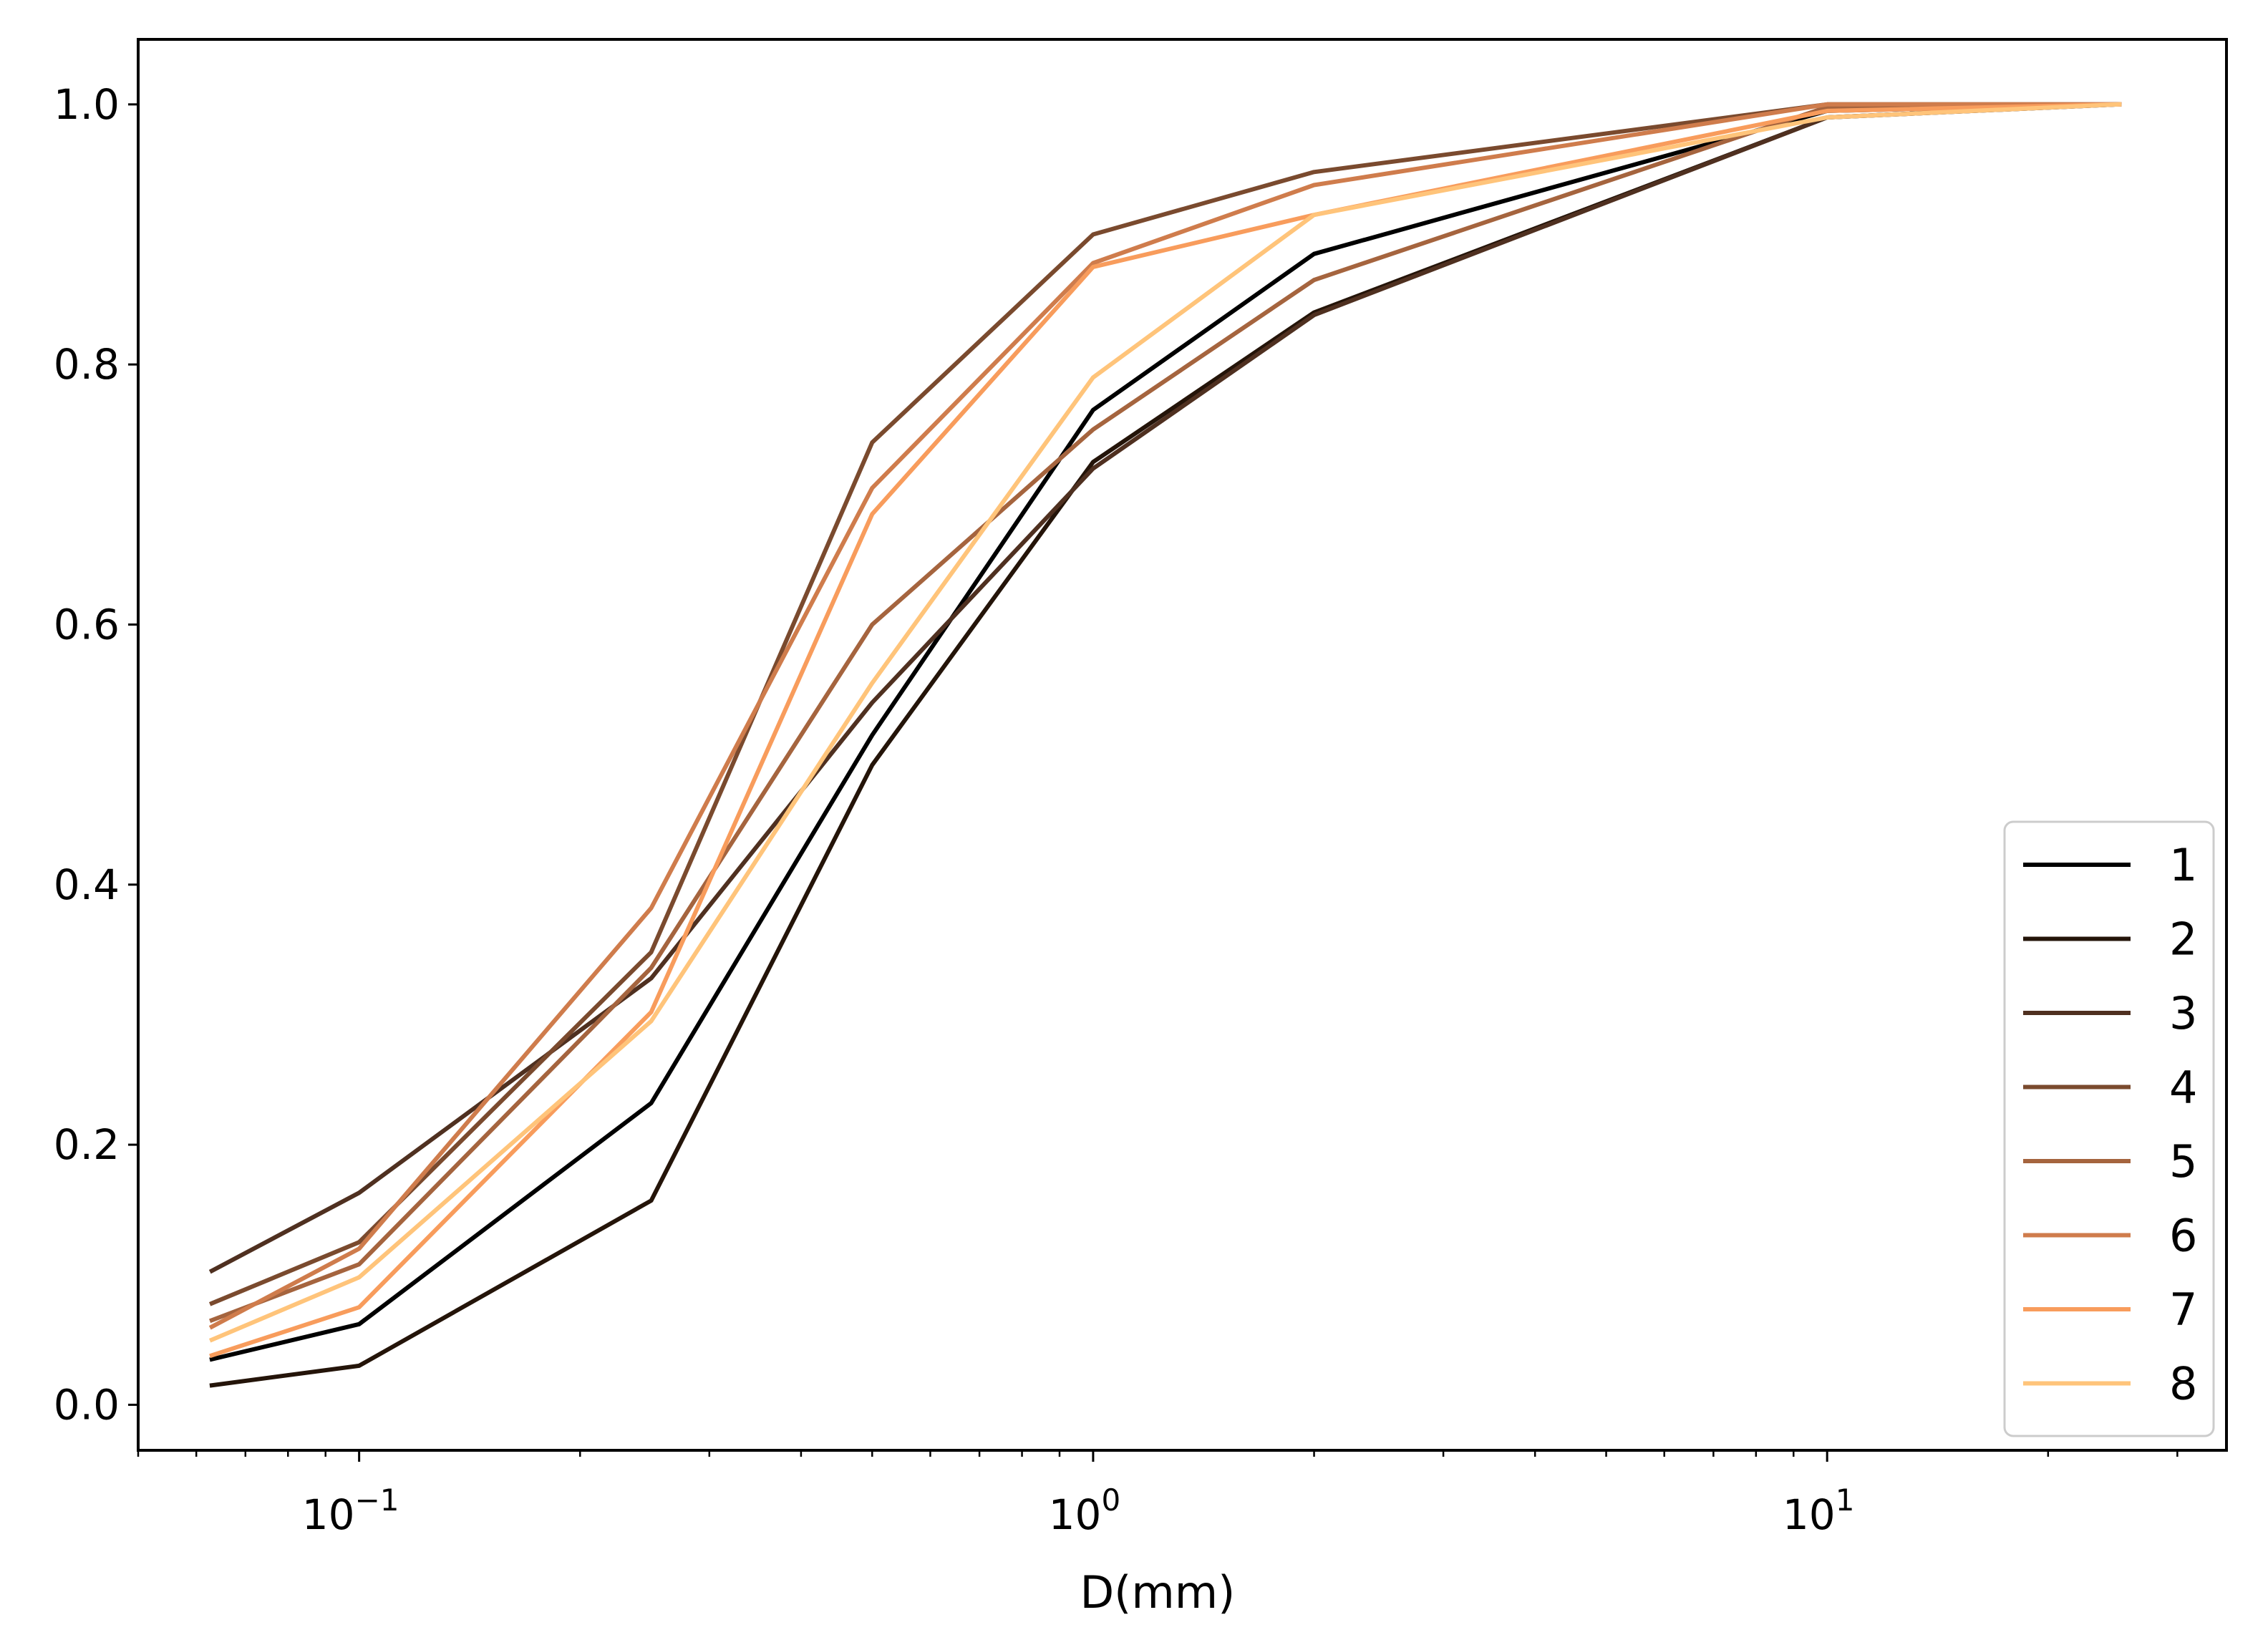  I want to click on x-tick-label: 10⁰, so click(1085, 1511).